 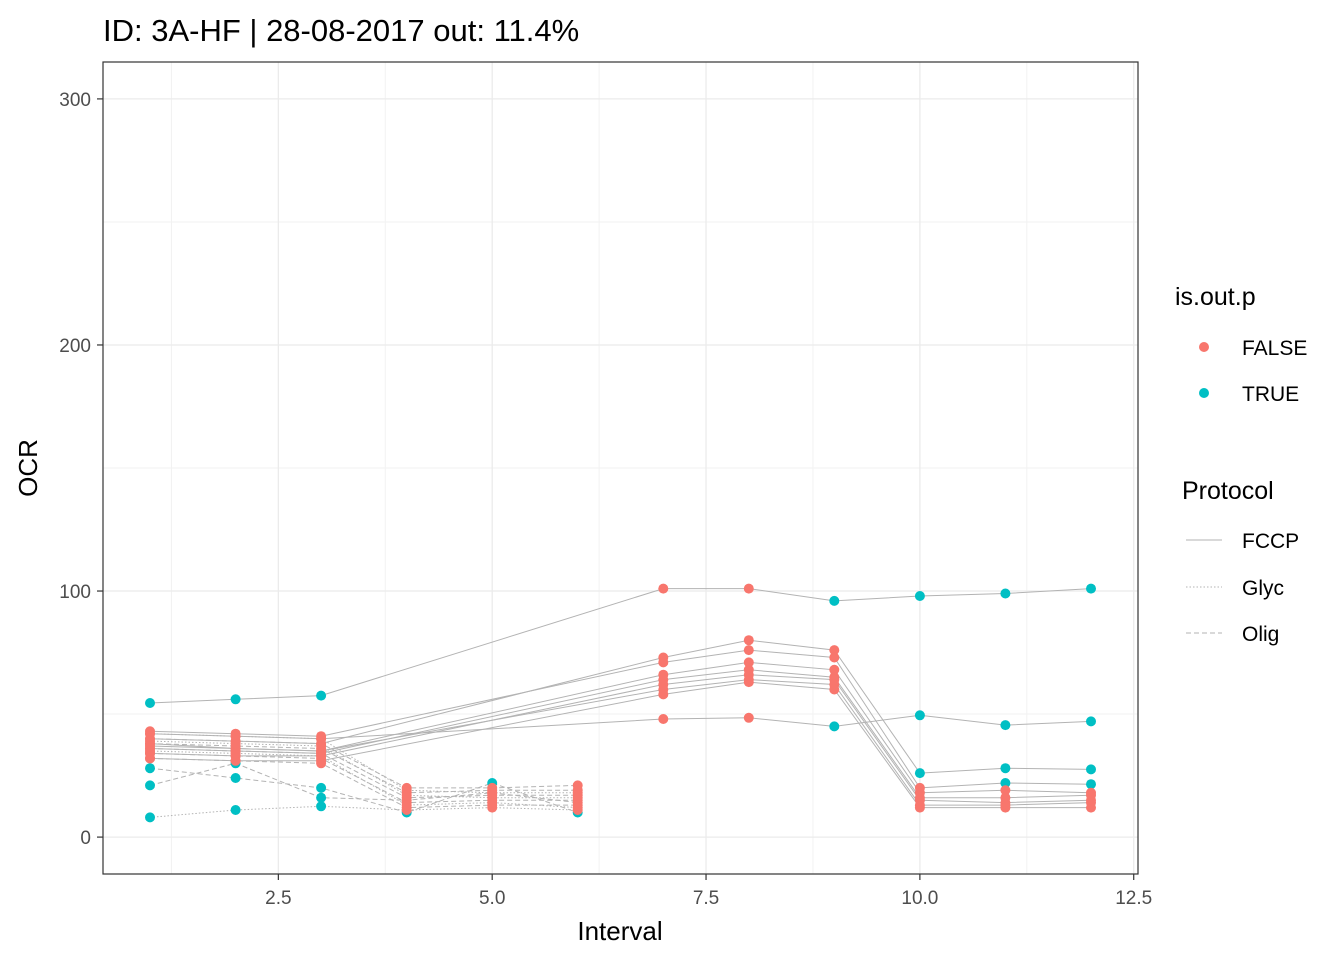 I want to click on legend-label-true: TRUE, so click(x=1270, y=394).